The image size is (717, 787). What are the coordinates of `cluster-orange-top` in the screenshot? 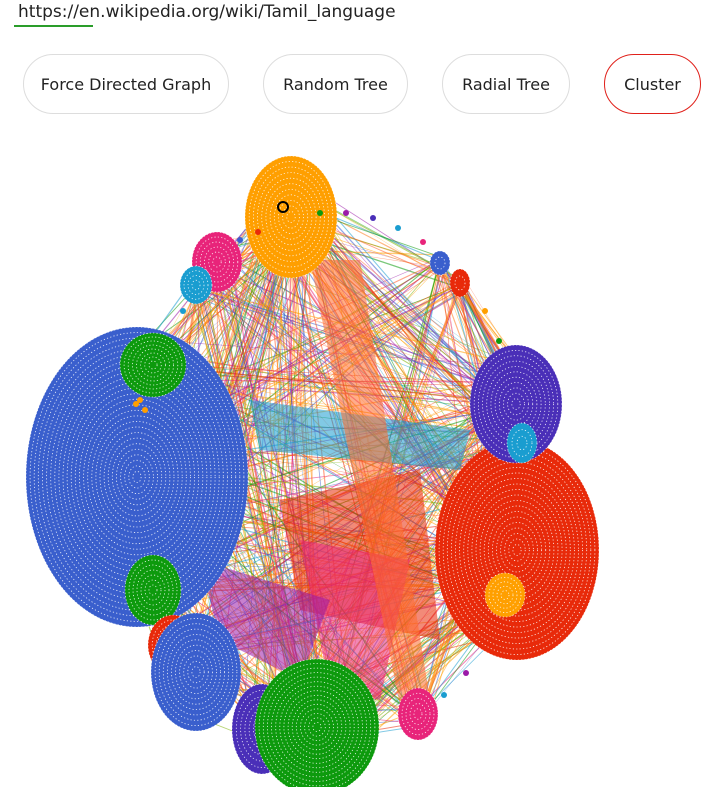 It's located at (291, 217).